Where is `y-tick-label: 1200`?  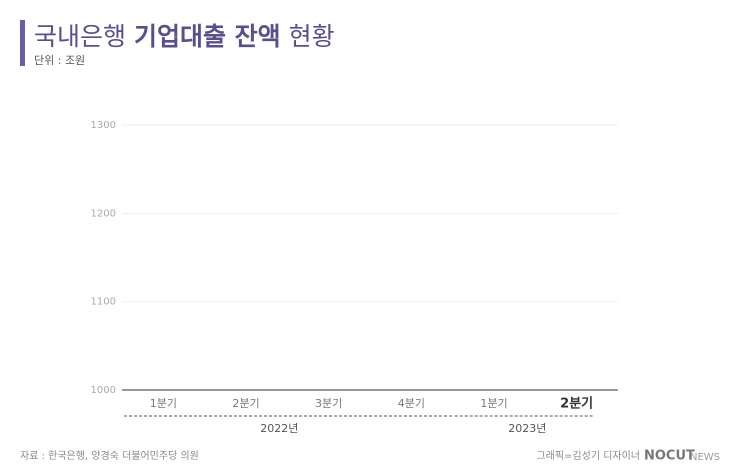
y-tick-label: 1200 is located at coordinates (103, 213).